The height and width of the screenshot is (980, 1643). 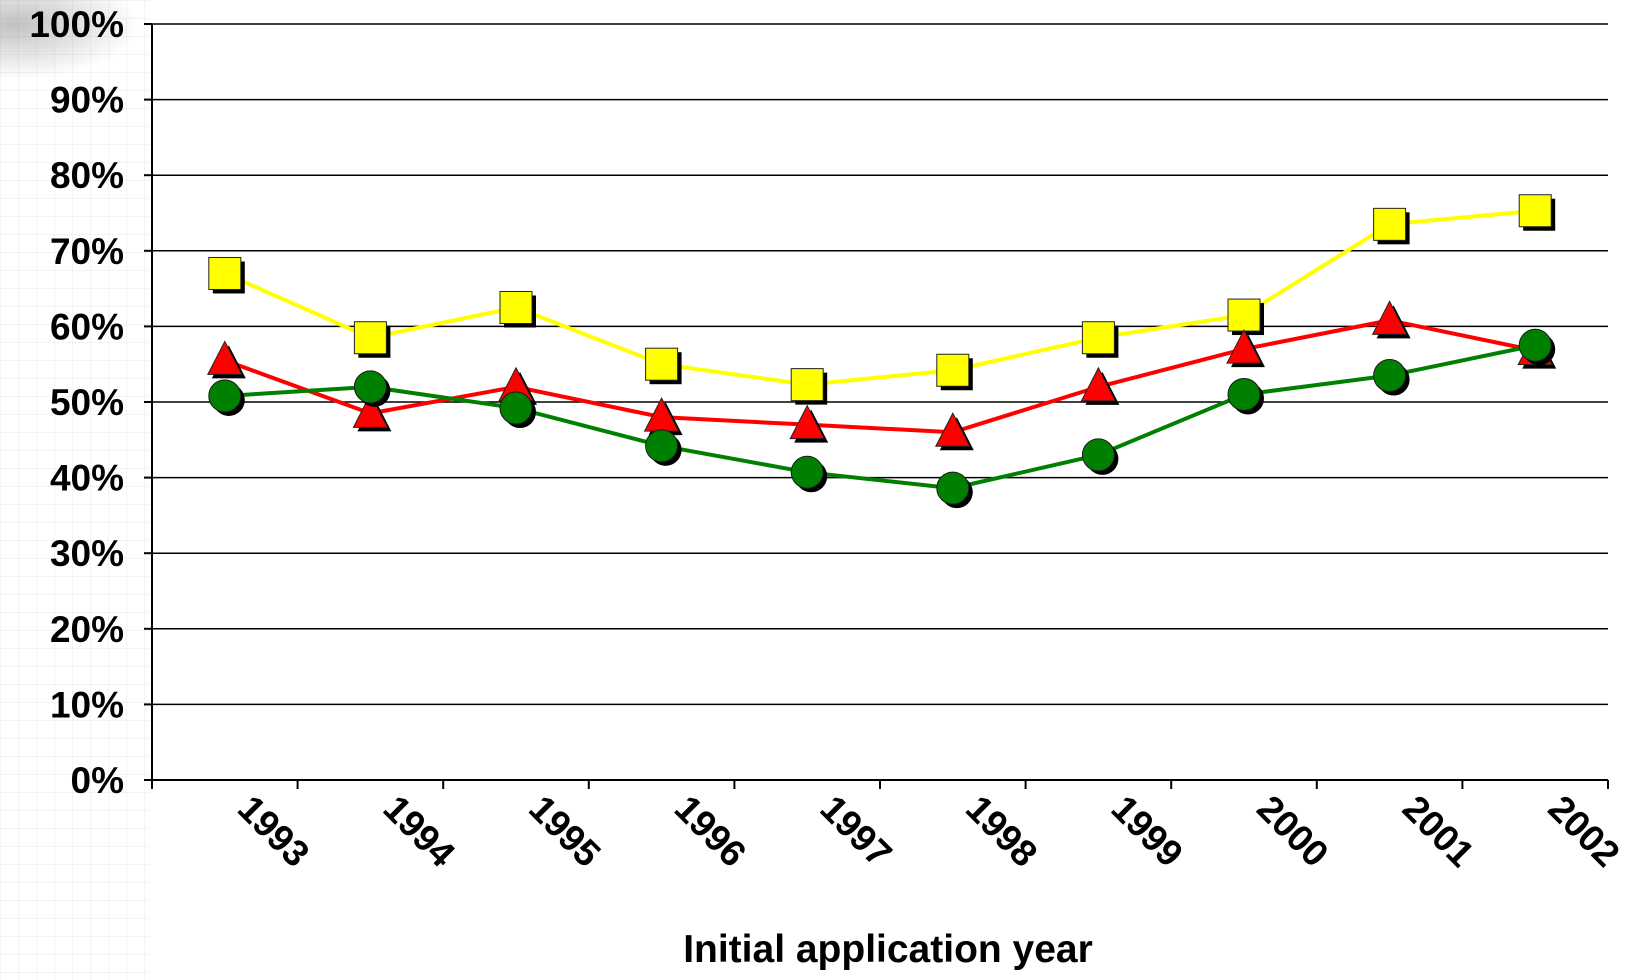 I want to click on y-tick-label: 100%, so click(x=76, y=24).